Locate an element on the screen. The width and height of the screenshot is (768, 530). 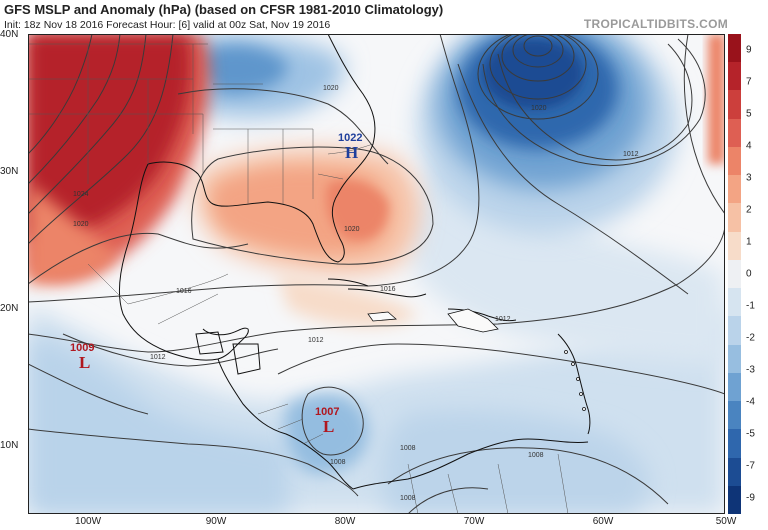
anomaly-colorbar is located at coordinates (734, 274).